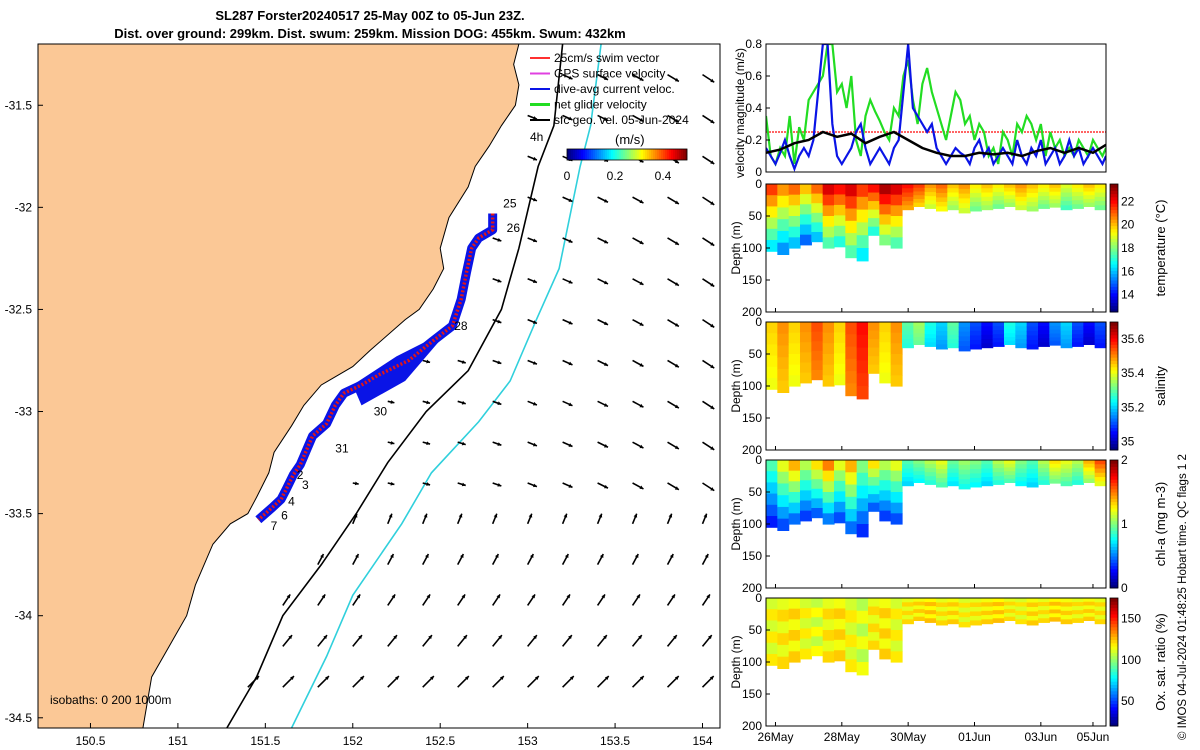 The image size is (1200, 750). I want to click on colorbar-frame, so click(627, 154).